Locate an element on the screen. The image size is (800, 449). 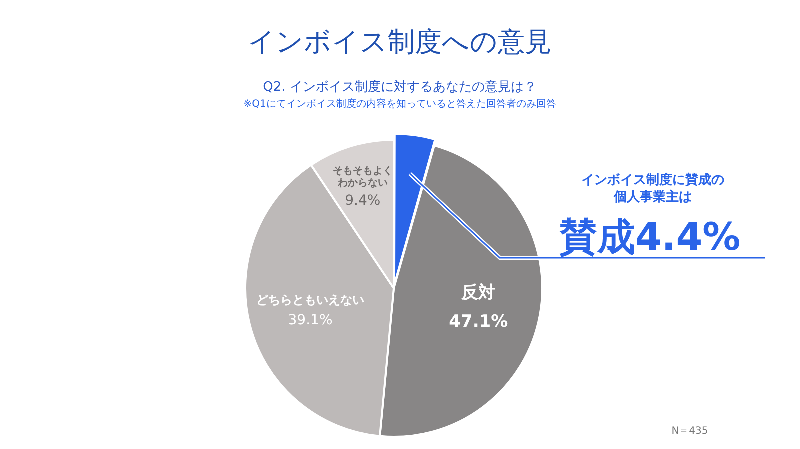
data-label: 39.1% is located at coordinates (310, 320).